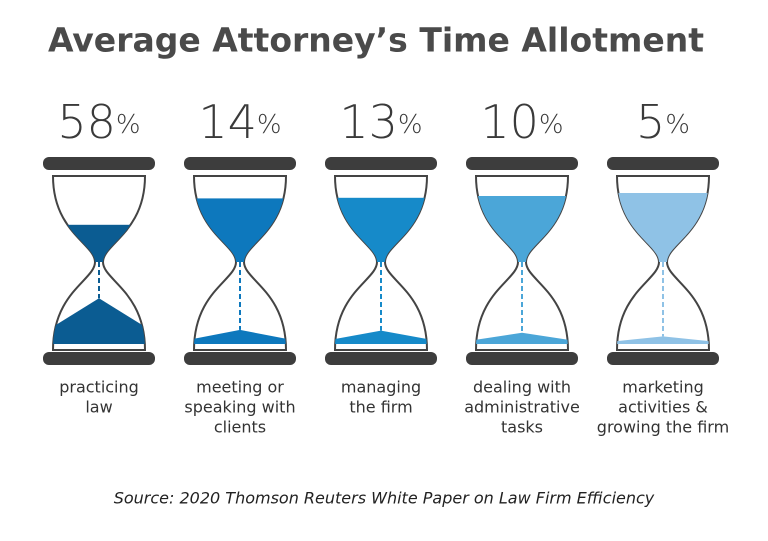  Describe the element at coordinates (239, 407) in the screenshot. I see `category-label: speaking with` at that location.